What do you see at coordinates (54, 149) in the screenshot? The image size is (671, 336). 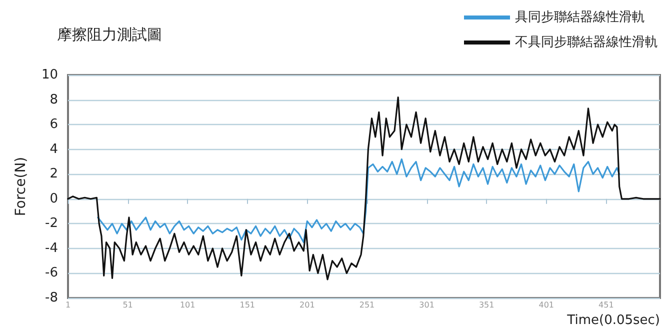 I see `y-tick-label: 4` at bounding box center [54, 149].